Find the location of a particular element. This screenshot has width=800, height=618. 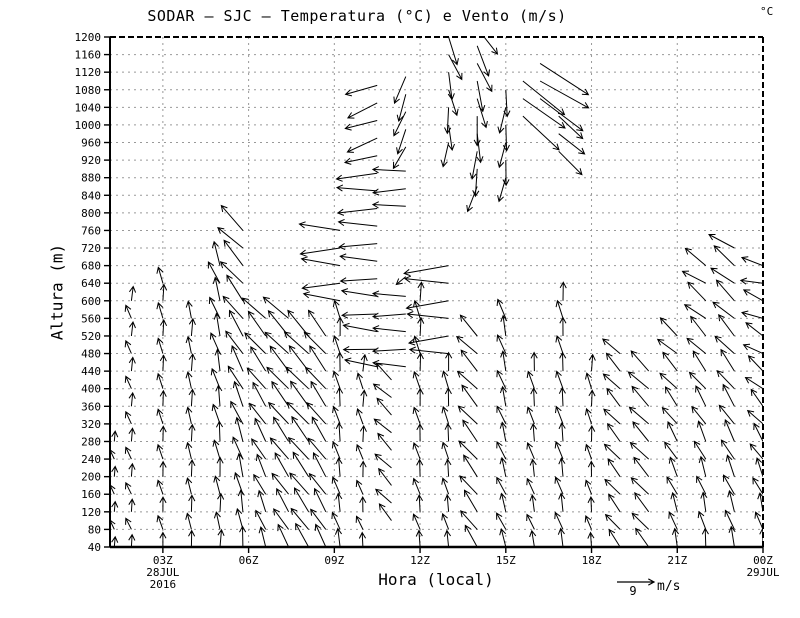

y-tick-label: 880 is located at coordinates (91, 178).